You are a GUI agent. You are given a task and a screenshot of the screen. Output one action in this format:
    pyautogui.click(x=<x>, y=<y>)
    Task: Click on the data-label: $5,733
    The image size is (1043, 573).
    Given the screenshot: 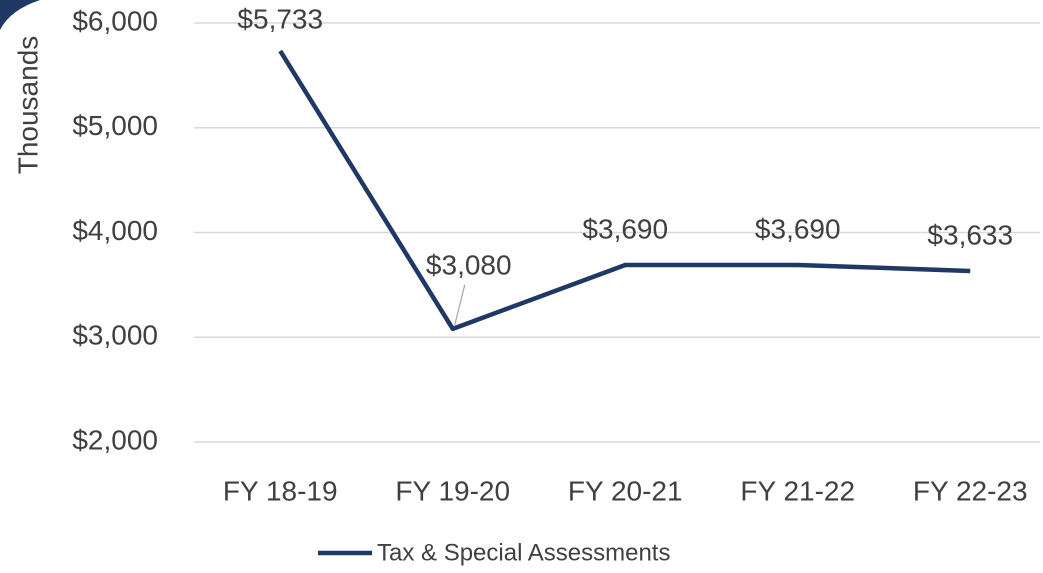 What is the action you would take?
    pyautogui.click(x=280, y=18)
    